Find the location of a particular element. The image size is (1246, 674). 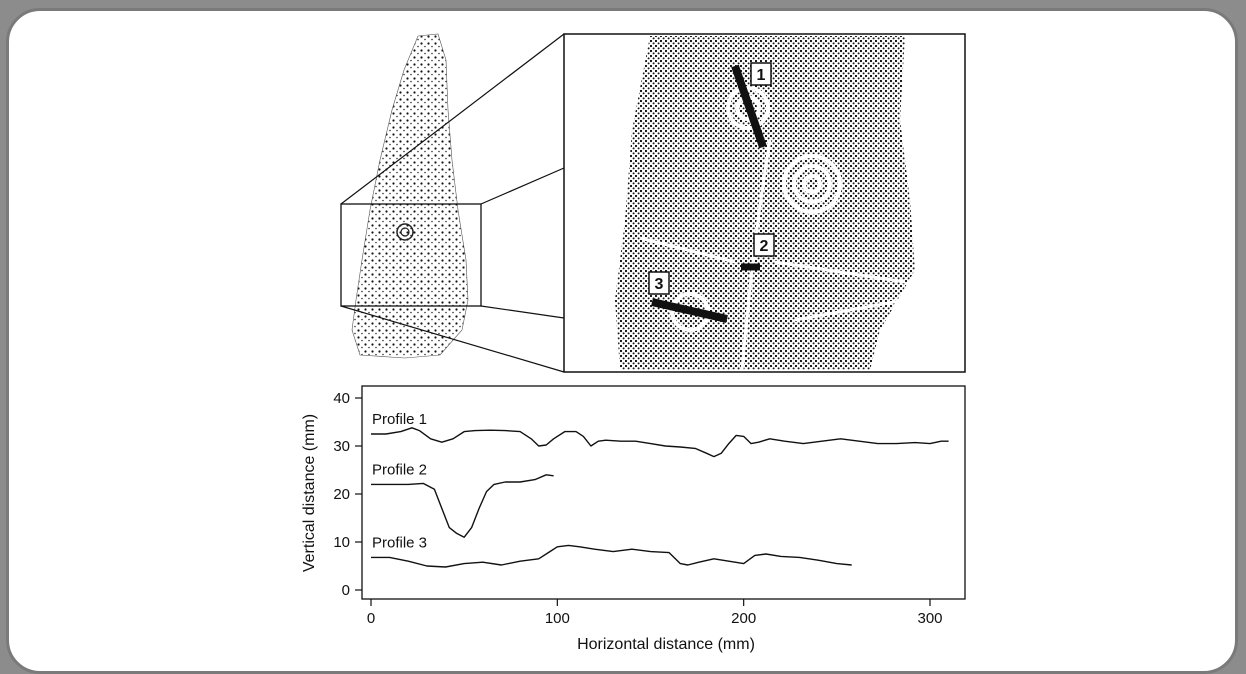

zoom-connector-bottom-right is located at coordinates (522, 312).